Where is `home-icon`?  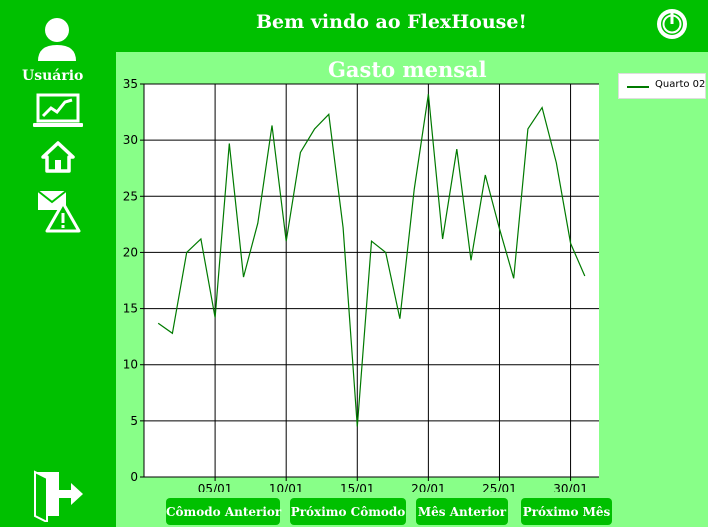
home-icon is located at coordinates (58, 157).